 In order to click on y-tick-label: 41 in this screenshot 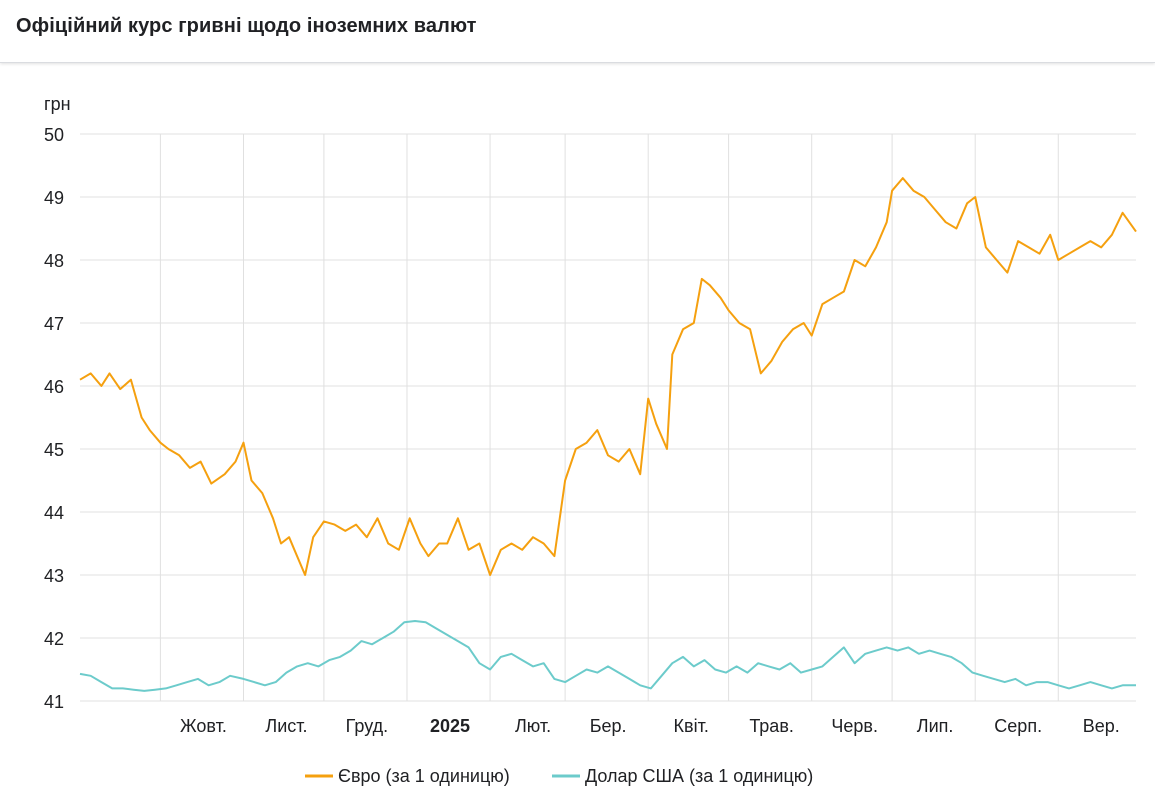, I will do `click(54, 702)`.